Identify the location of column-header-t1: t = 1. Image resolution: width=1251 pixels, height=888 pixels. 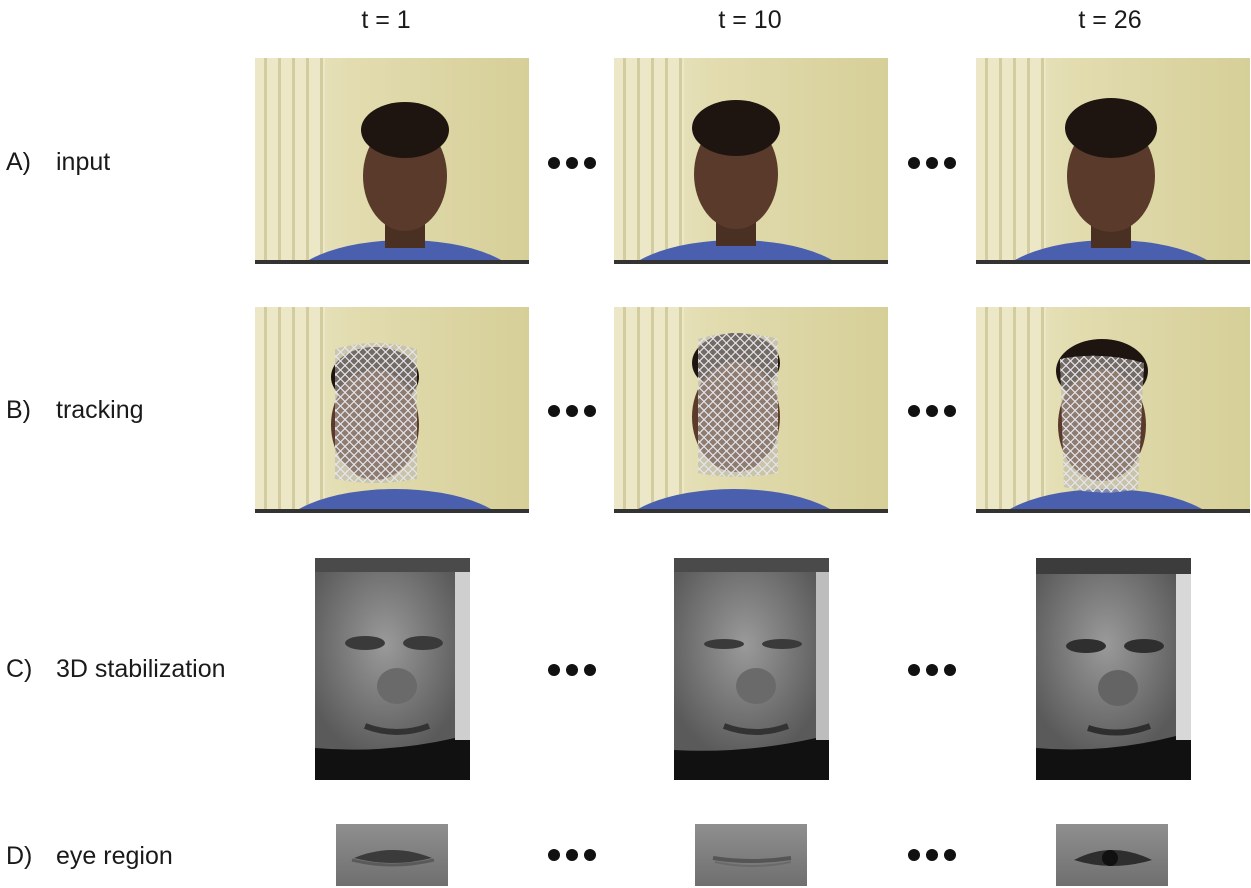
(386, 20).